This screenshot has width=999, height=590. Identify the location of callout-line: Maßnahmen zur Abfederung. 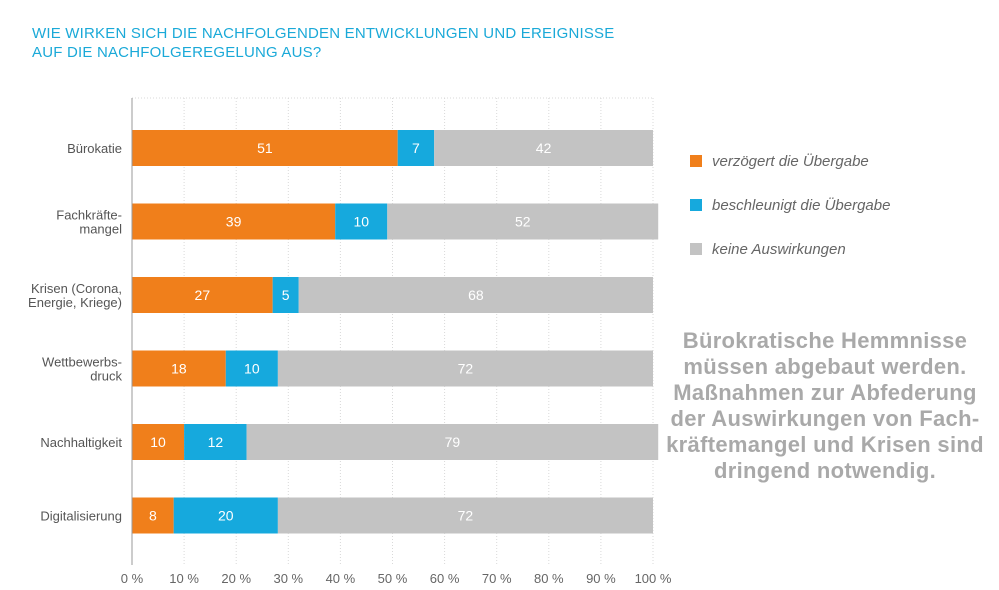
(825, 392).